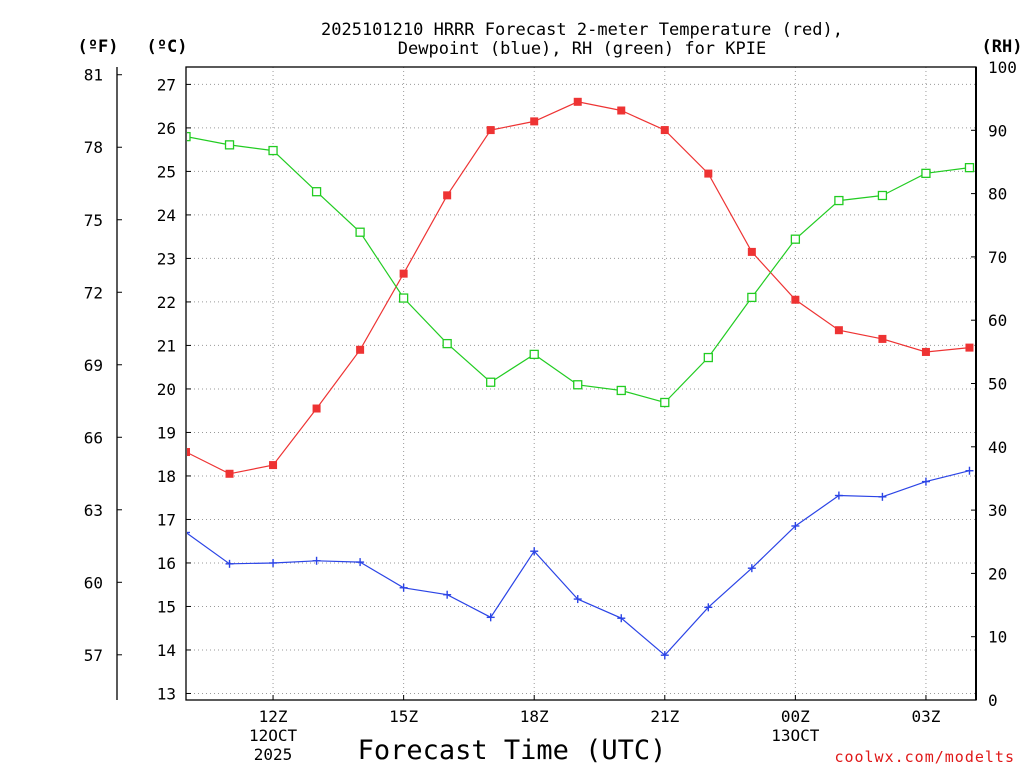 The width and height of the screenshot is (1024, 768). I want to click on x-tick-label: 12Z, so click(273, 716).